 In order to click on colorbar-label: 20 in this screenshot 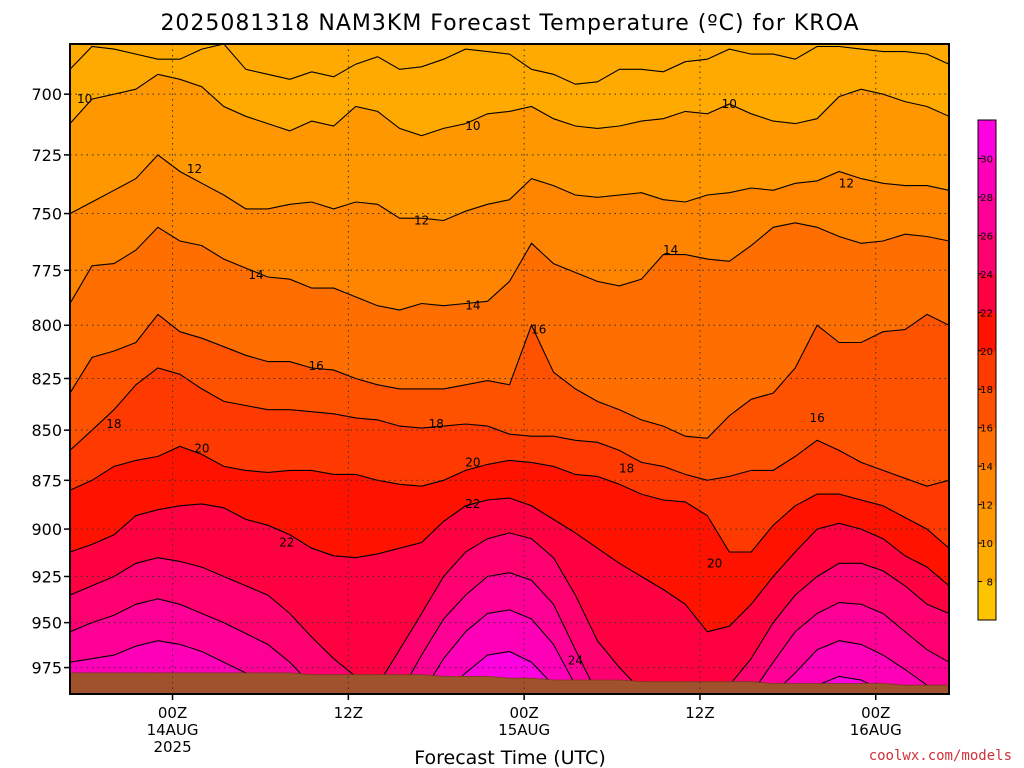, I will do `click(986, 352)`.